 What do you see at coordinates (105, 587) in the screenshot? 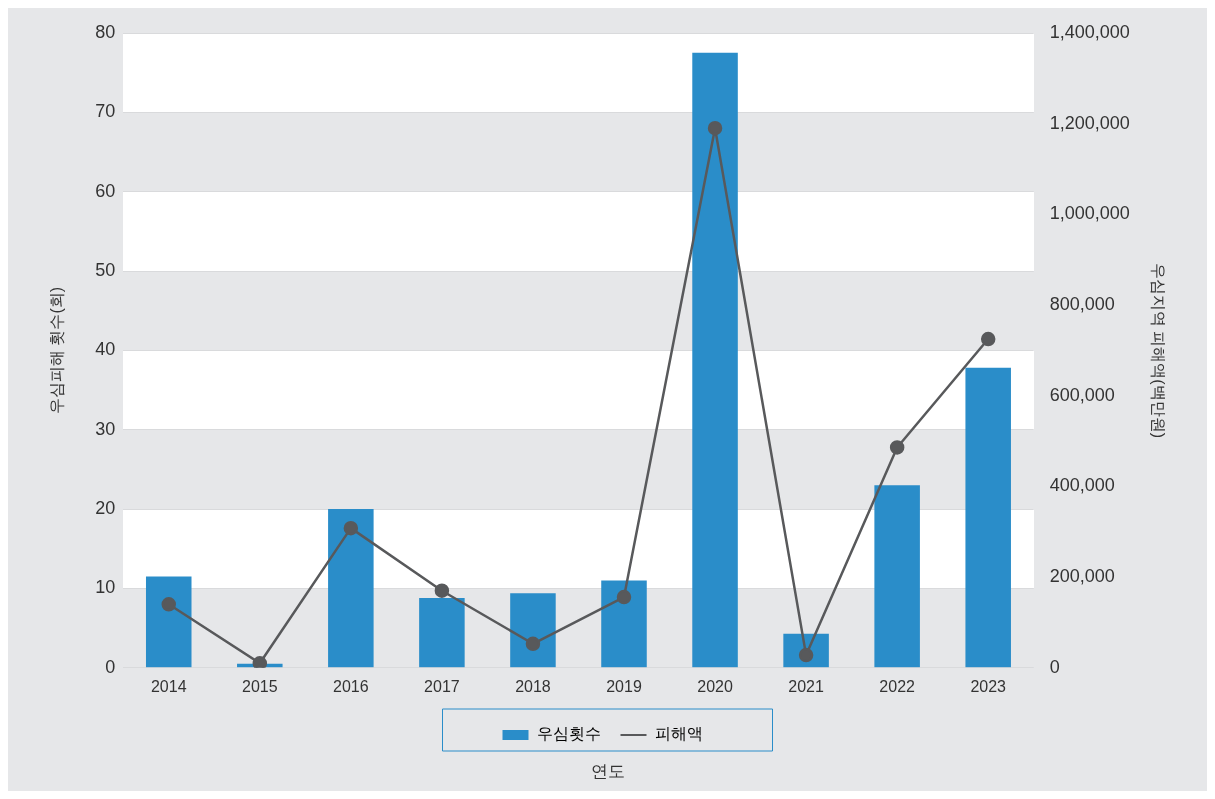
I see `y-tick-label: 10` at bounding box center [105, 587].